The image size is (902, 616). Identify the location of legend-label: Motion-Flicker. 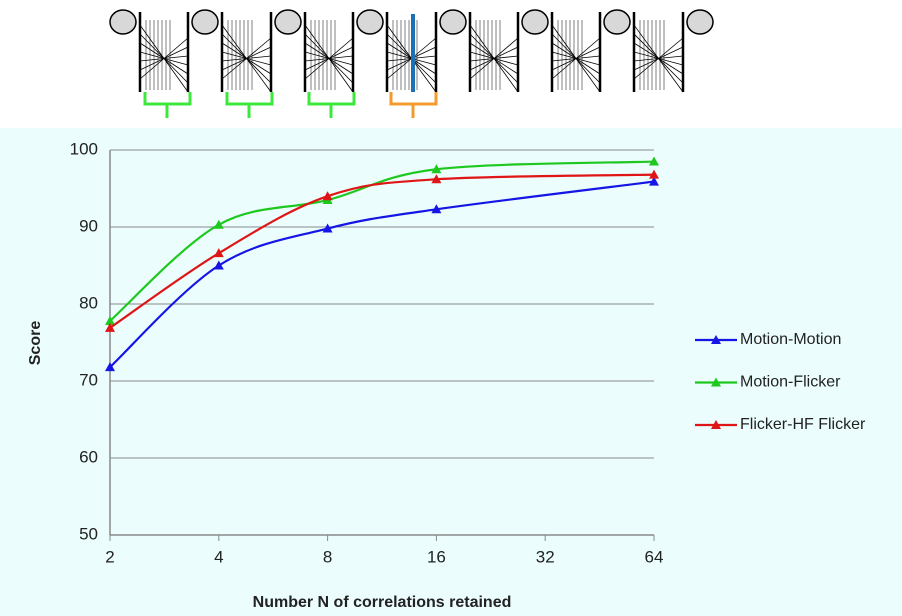
(790, 382).